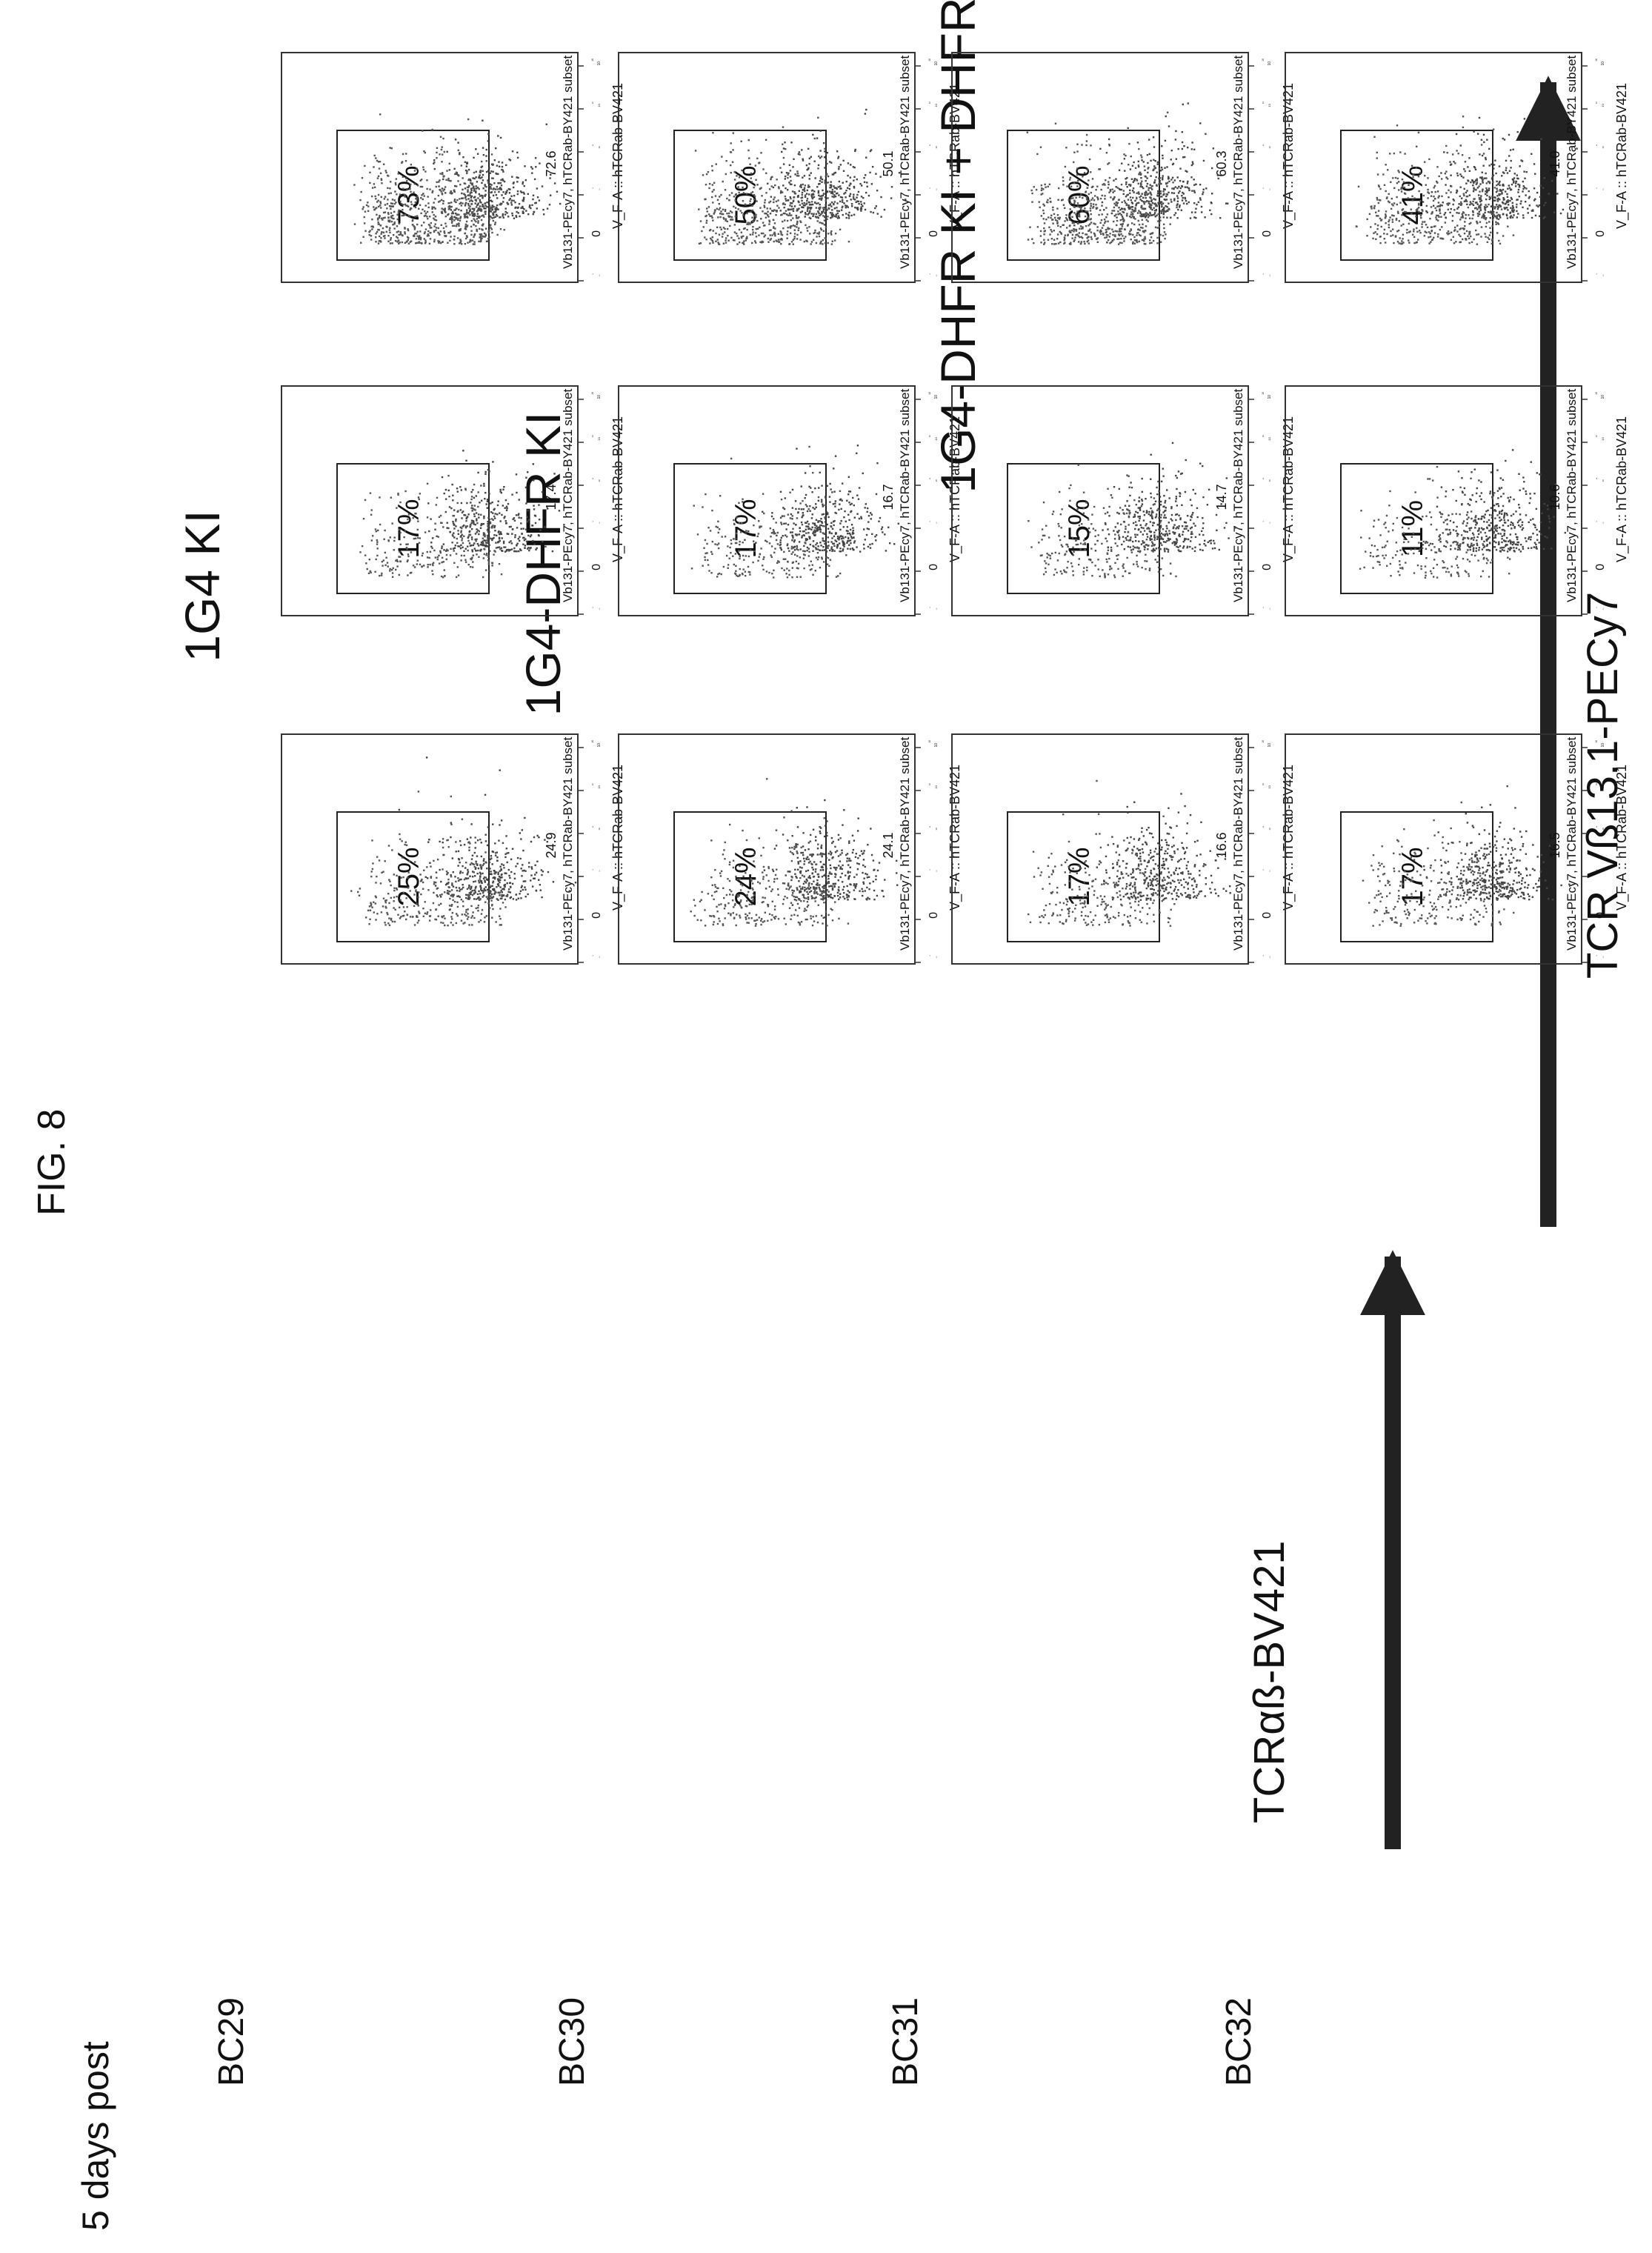 This screenshot has height=2253, width=1652. I want to click on y-axis-label: V_F-A :: hTCRab-BV421, so click(955, 838).